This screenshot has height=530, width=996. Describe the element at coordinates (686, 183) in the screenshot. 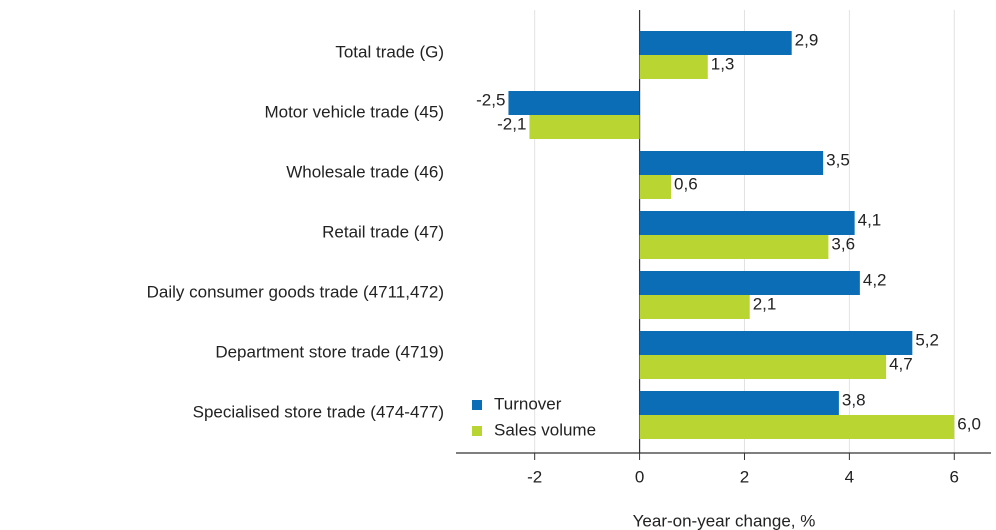

I see `value-label: 0,6` at that location.